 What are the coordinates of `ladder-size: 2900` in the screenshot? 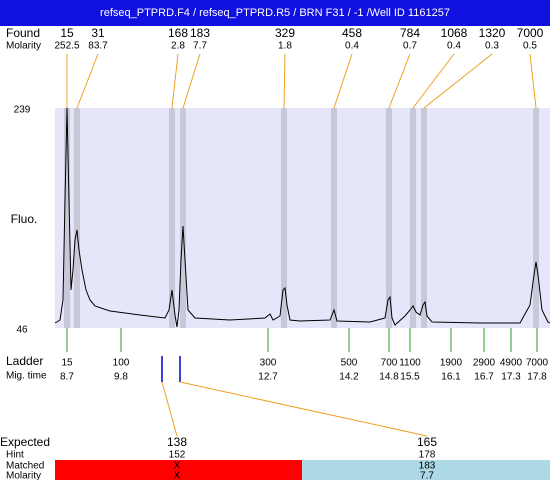 It's located at (484, 363).